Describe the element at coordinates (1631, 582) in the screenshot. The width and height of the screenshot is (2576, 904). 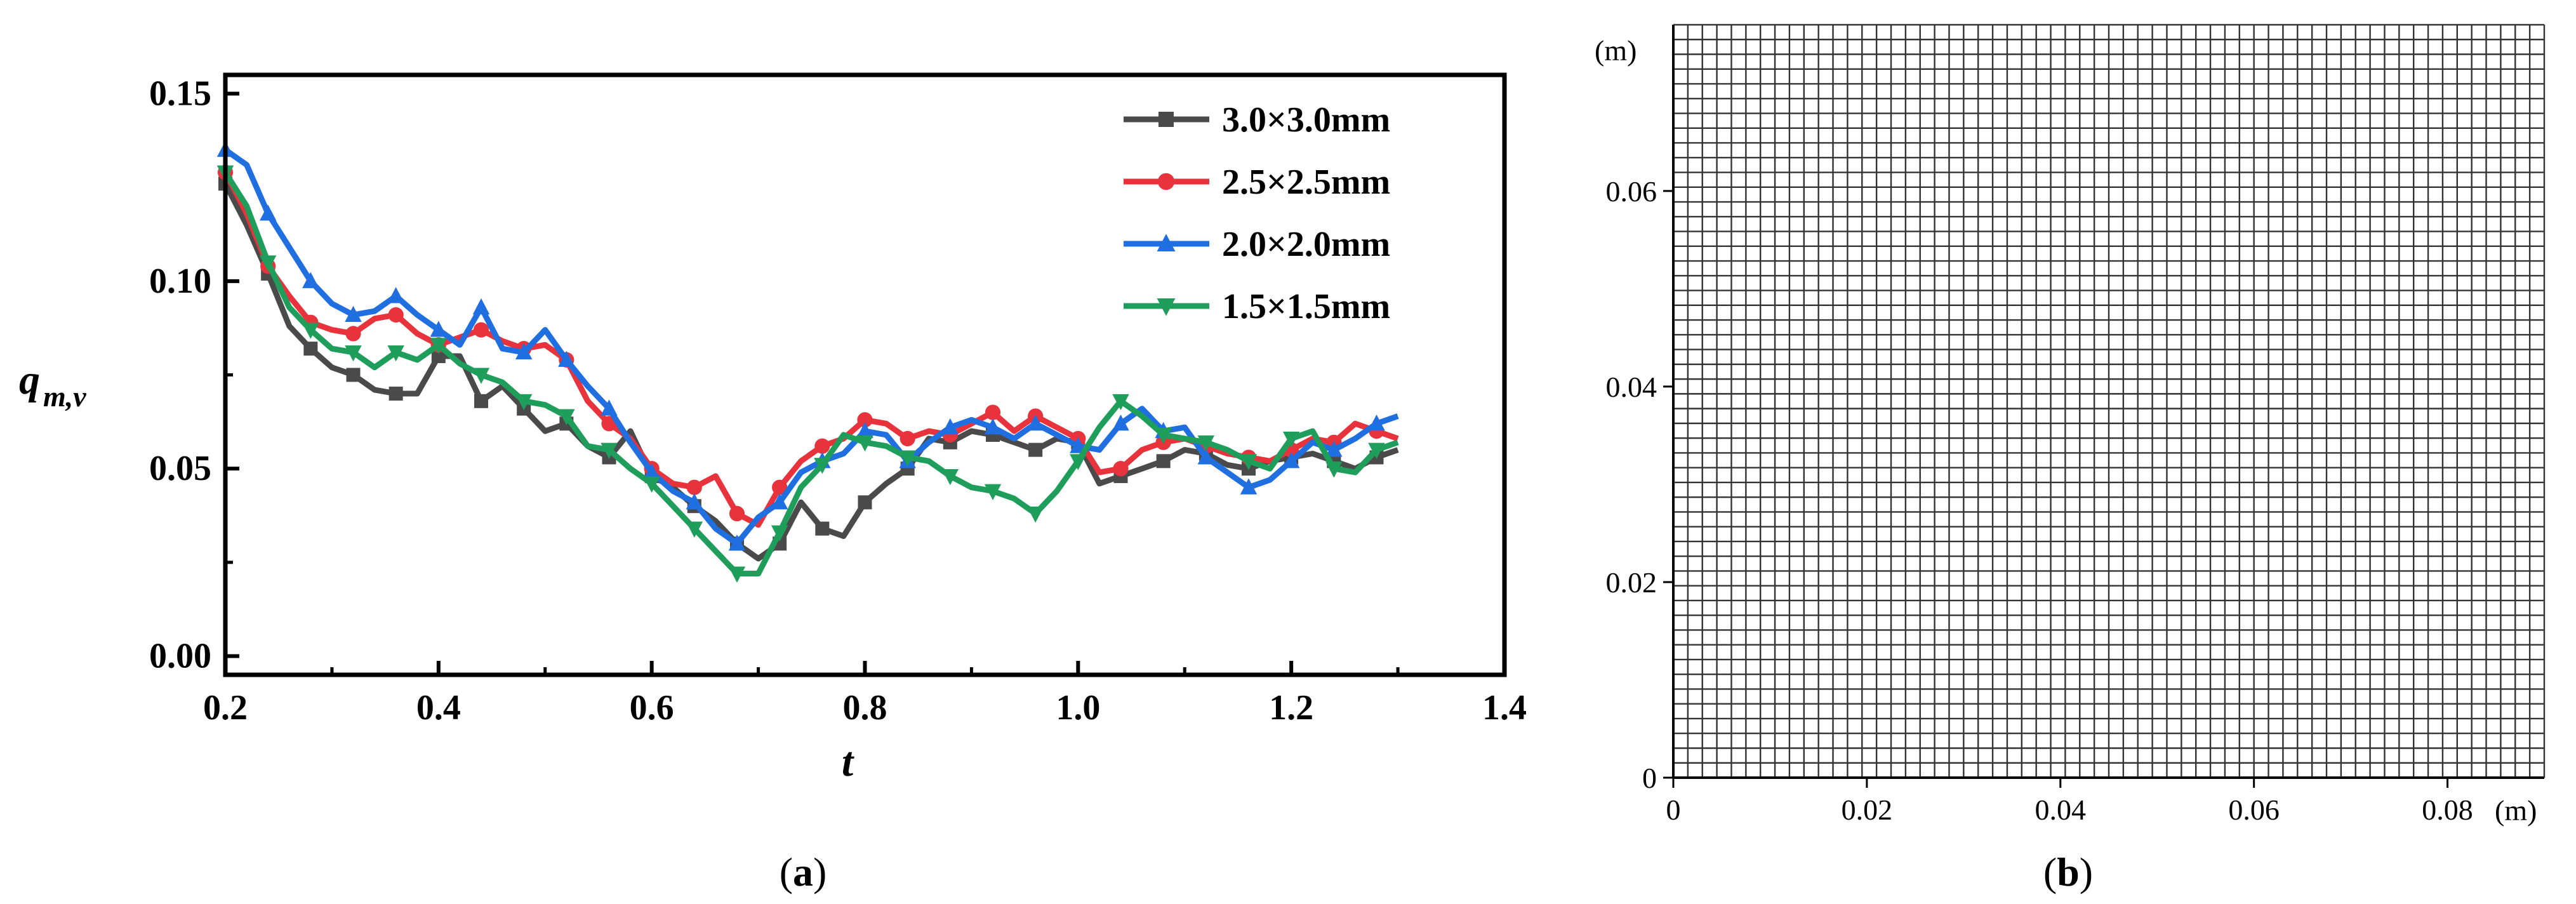
I see `y-tick-label: 0.02` at that location.